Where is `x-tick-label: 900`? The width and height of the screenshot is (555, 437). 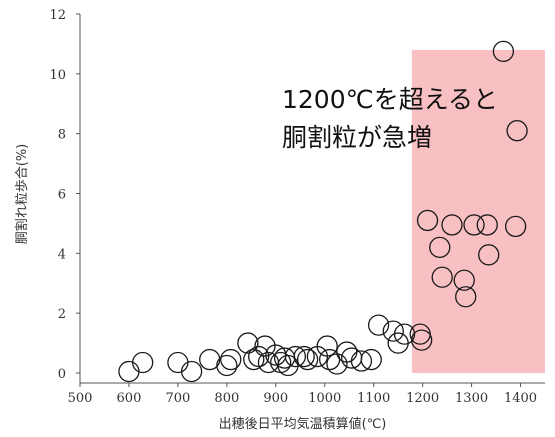
x-tick-label: 900 is located at coordinates (275, 398).